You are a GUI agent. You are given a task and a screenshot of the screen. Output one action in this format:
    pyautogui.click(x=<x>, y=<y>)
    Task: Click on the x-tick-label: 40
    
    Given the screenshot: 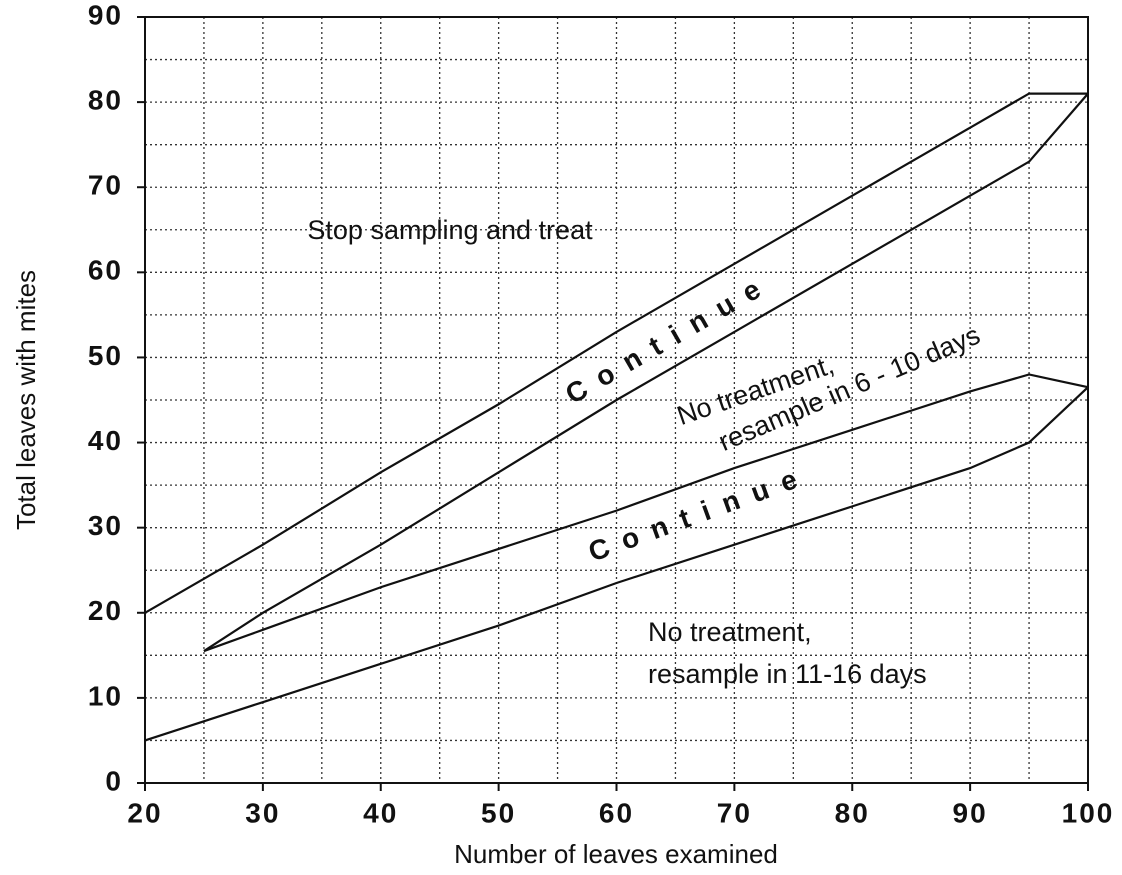 What is the action you would take?
    pyautogui.click(x=380, y=812)
    